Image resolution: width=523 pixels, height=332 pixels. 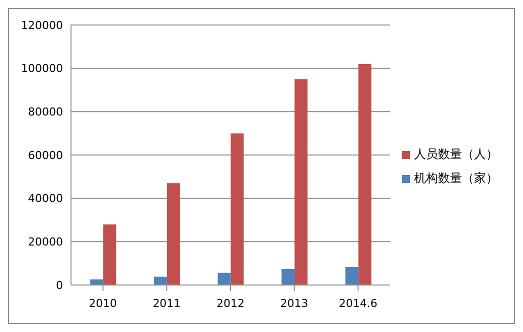 What do you see at coordinates (456, 154) in the screenshot?
I see `legend-label: 人员数量（人）` at bounding box center [456, 154].